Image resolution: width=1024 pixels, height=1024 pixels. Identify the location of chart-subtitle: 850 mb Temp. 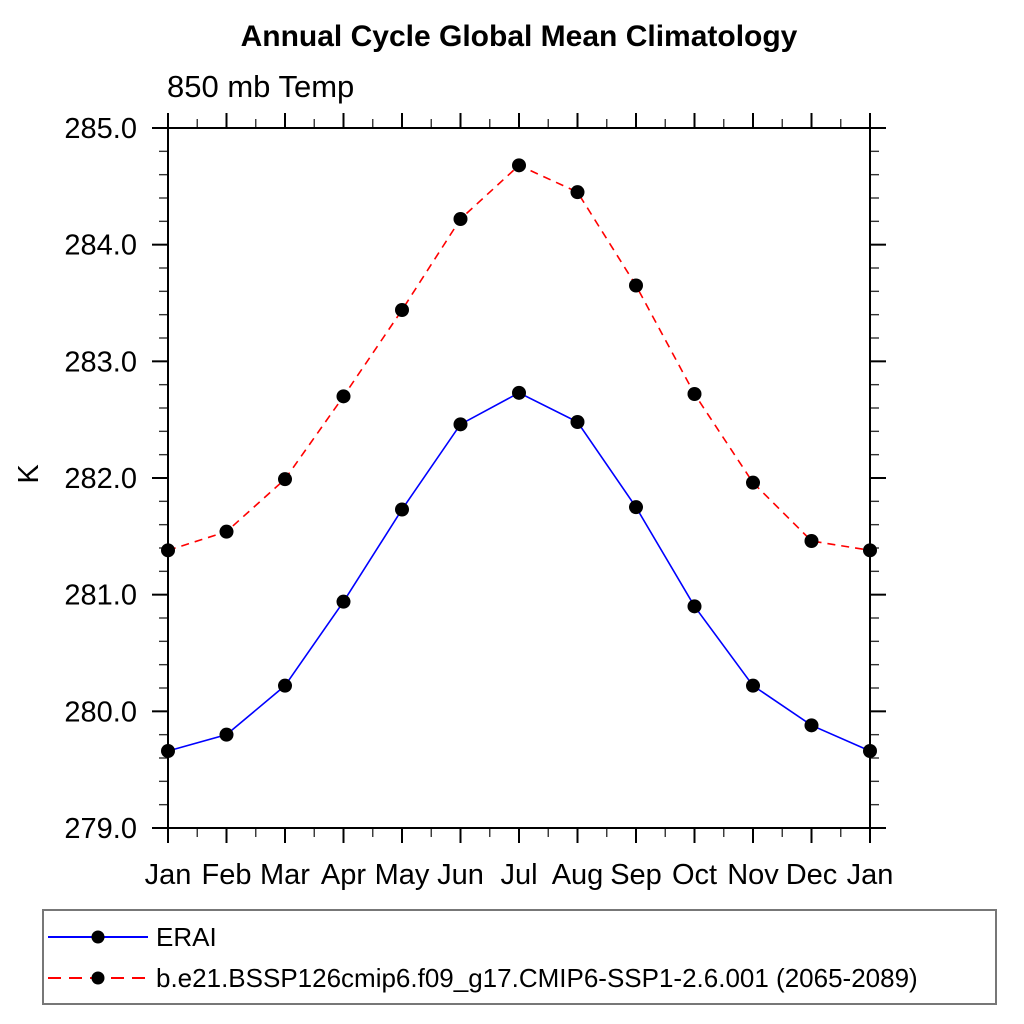
(261, 86).